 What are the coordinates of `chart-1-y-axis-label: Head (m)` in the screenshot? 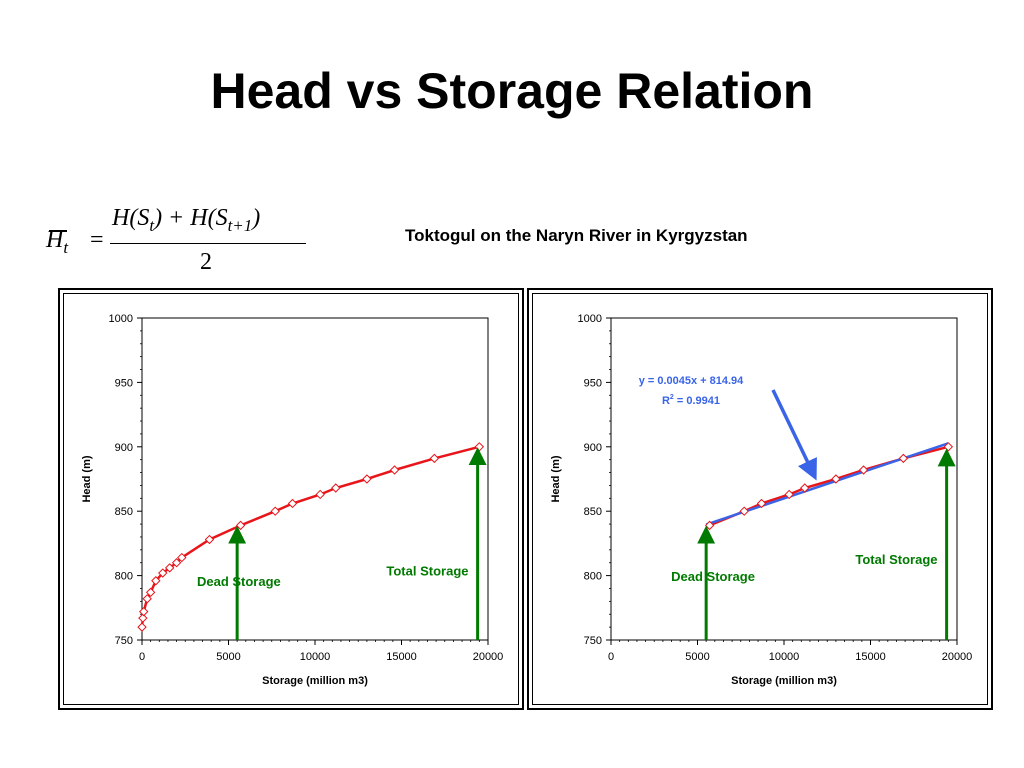 It's located at (556, 478).